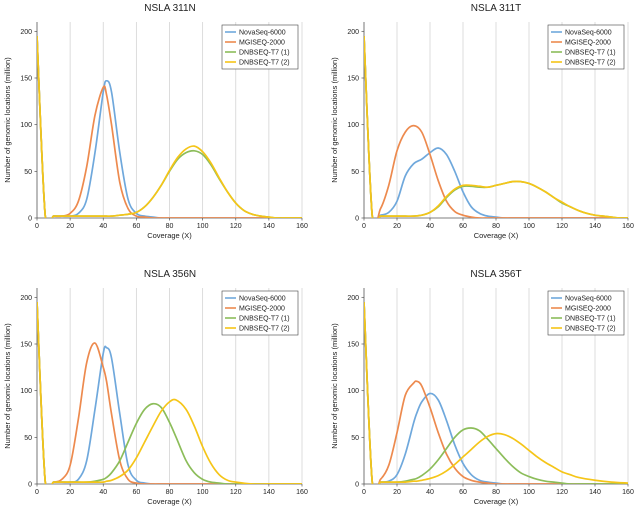 The height and width of the screenshot is (513, 639). Describe the element at coordinates (170, 8) in the screenshot. I see `chart-title: NSLA 311N` at that location.